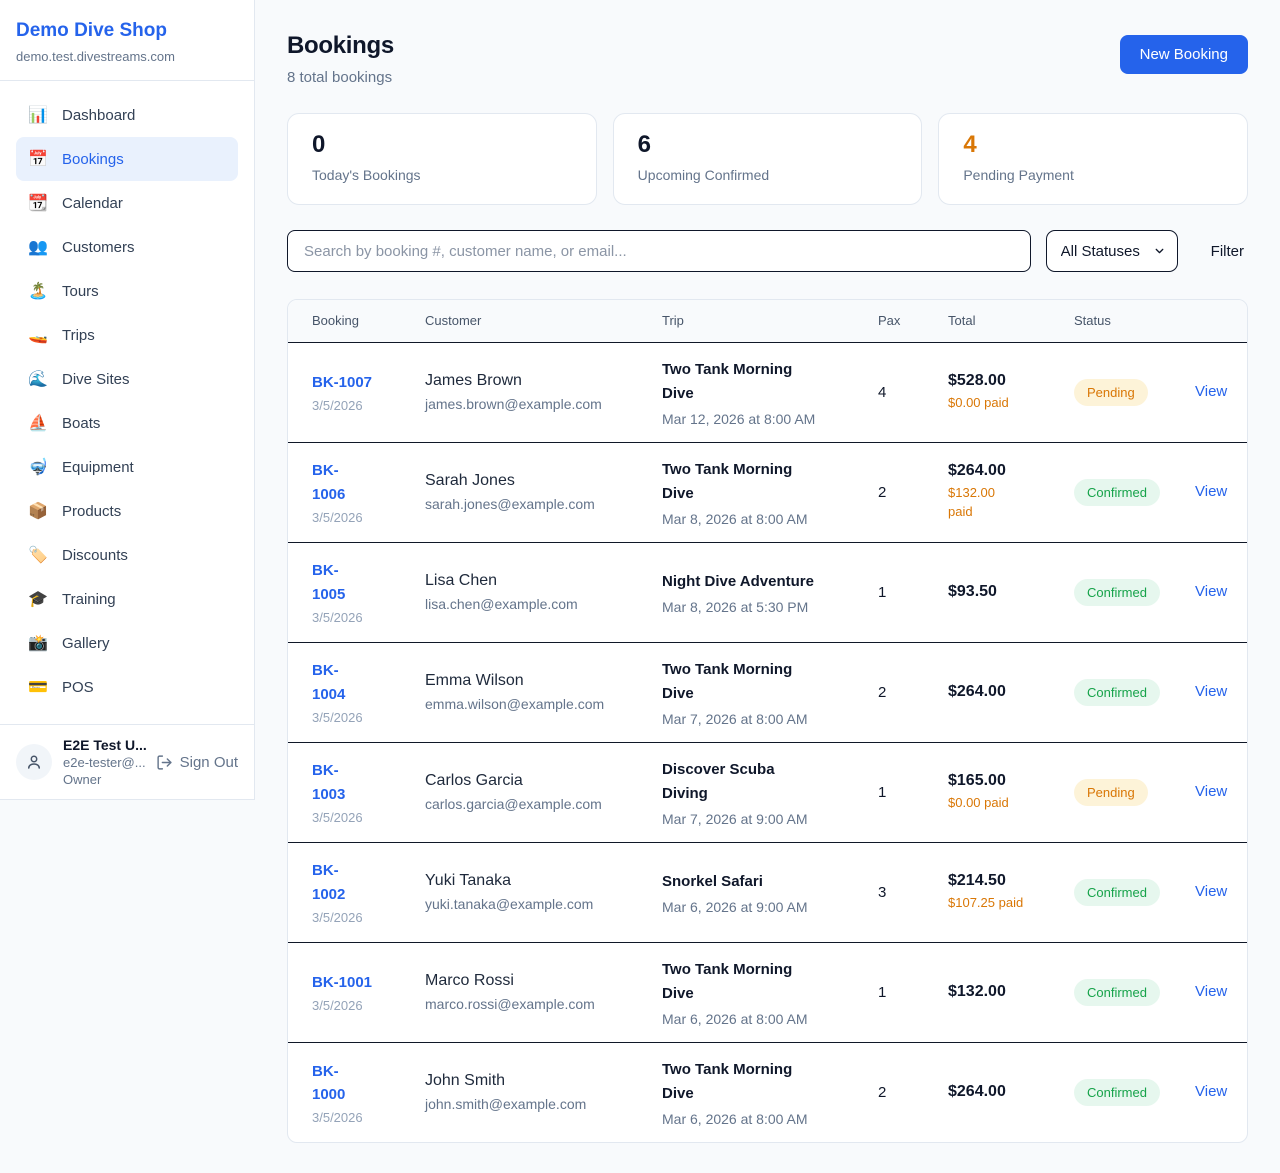 The width and height of the screenshot is (1280, 1173). What do you see at coordinates (986, 902) in the screenshot?
I see `amount-paid: $107.25 paid` at bounding box center [986, 902].